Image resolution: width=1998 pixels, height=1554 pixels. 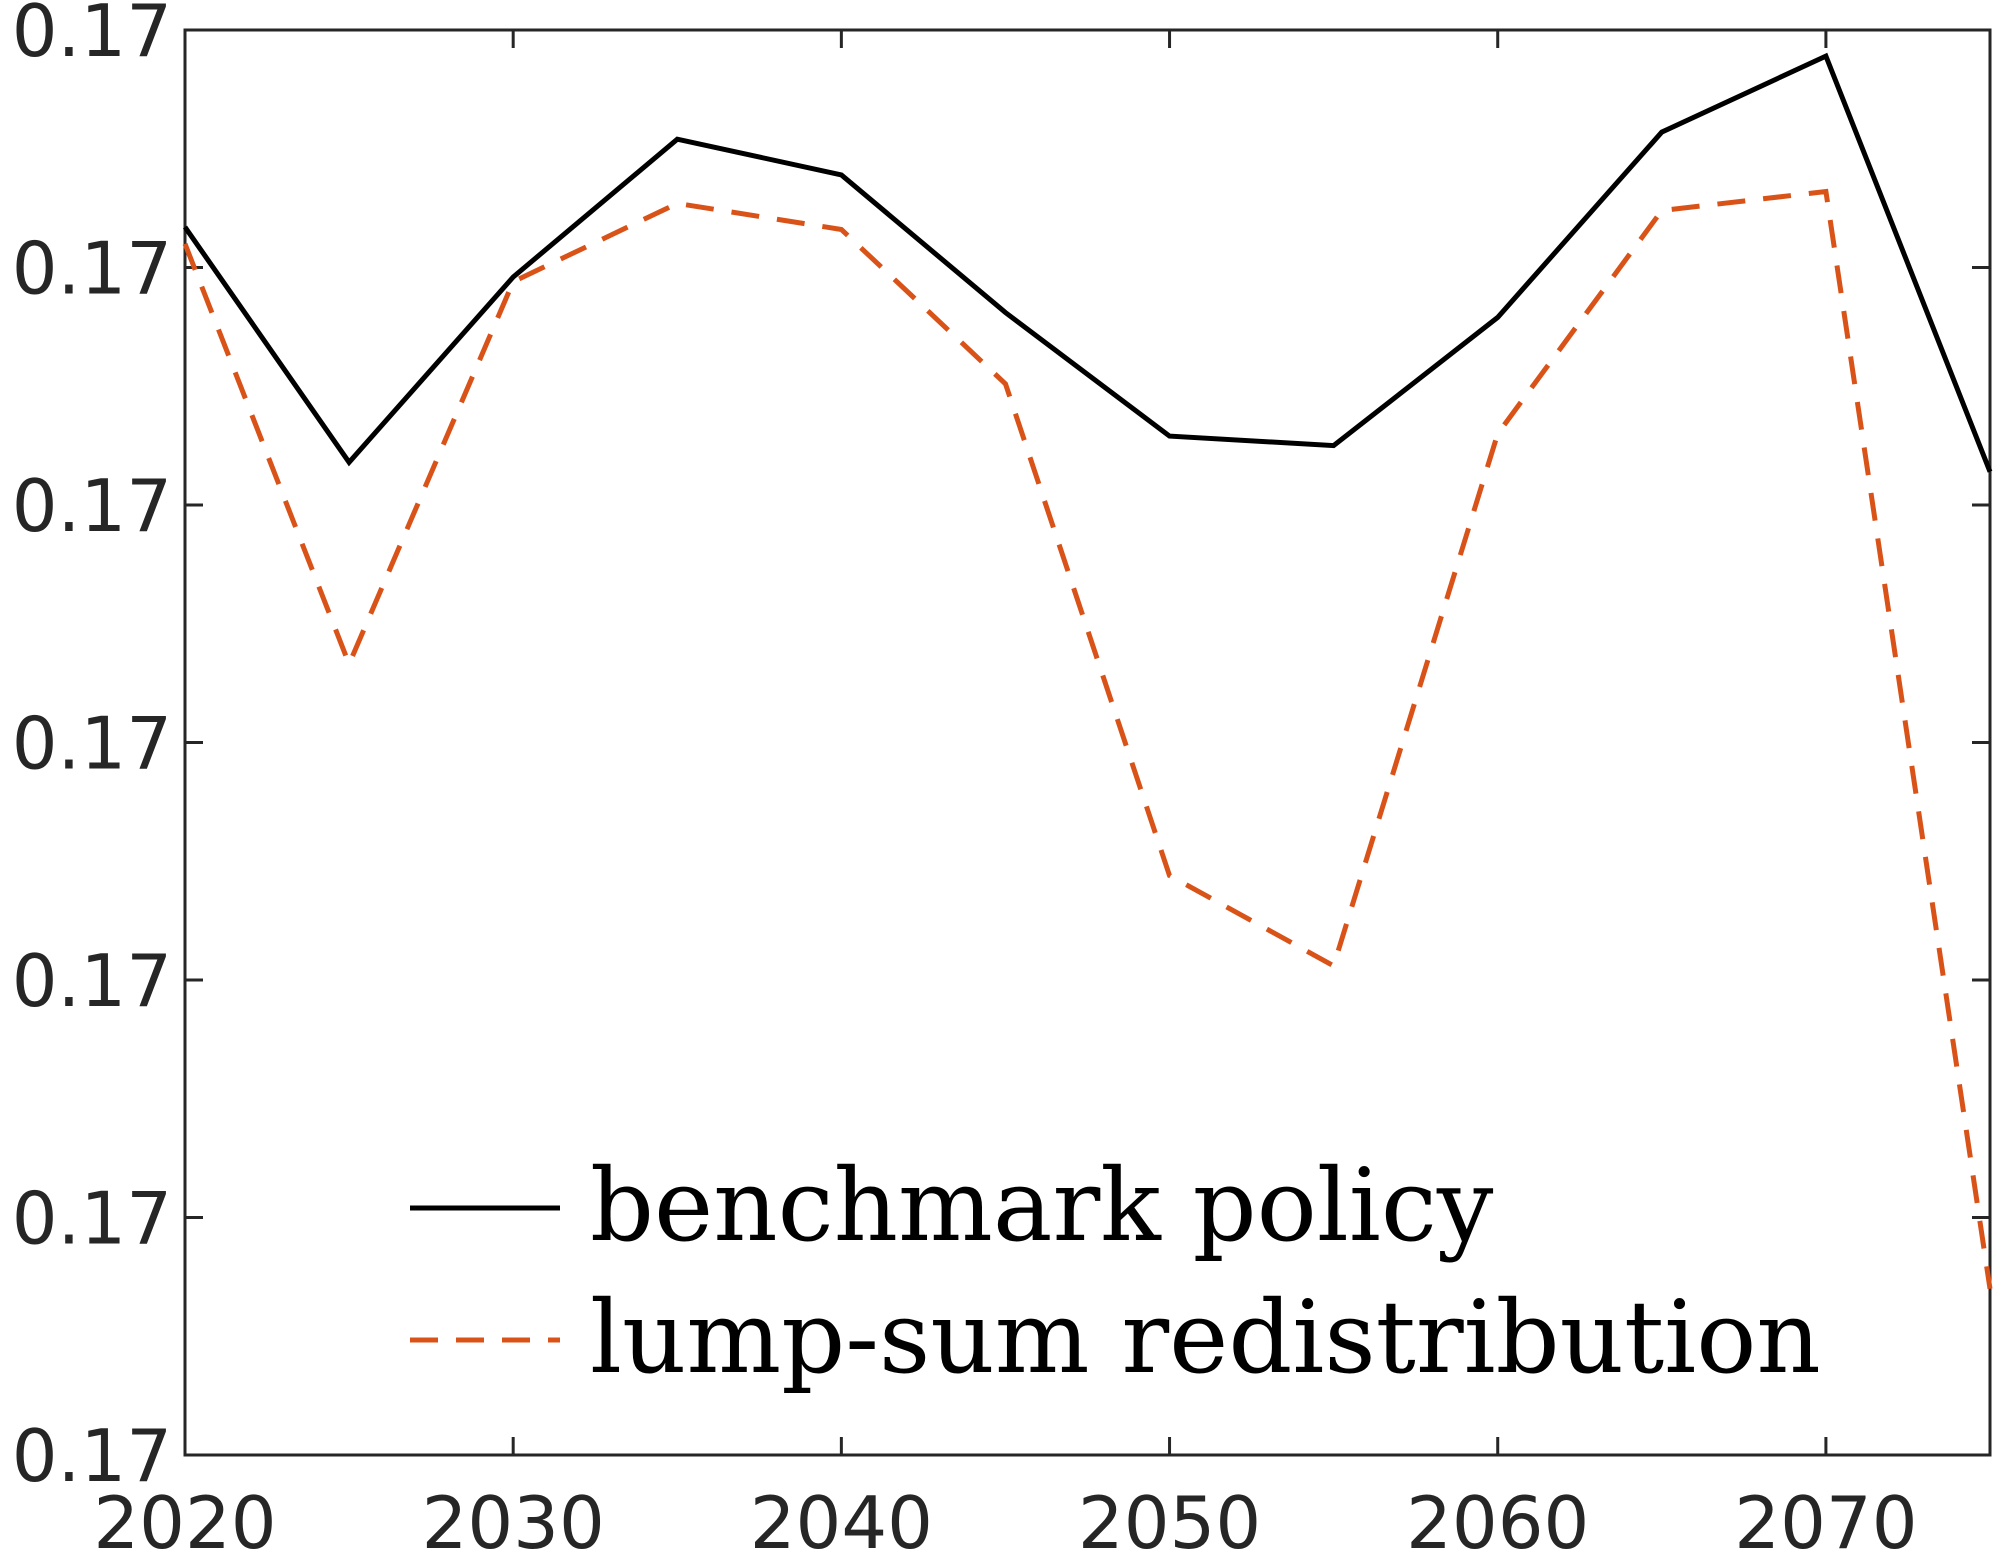 What do you see at coordinates (841, 1517) in the screenshot?
I see `x-tick-label: 2040` at bounding box center [841, 1517].